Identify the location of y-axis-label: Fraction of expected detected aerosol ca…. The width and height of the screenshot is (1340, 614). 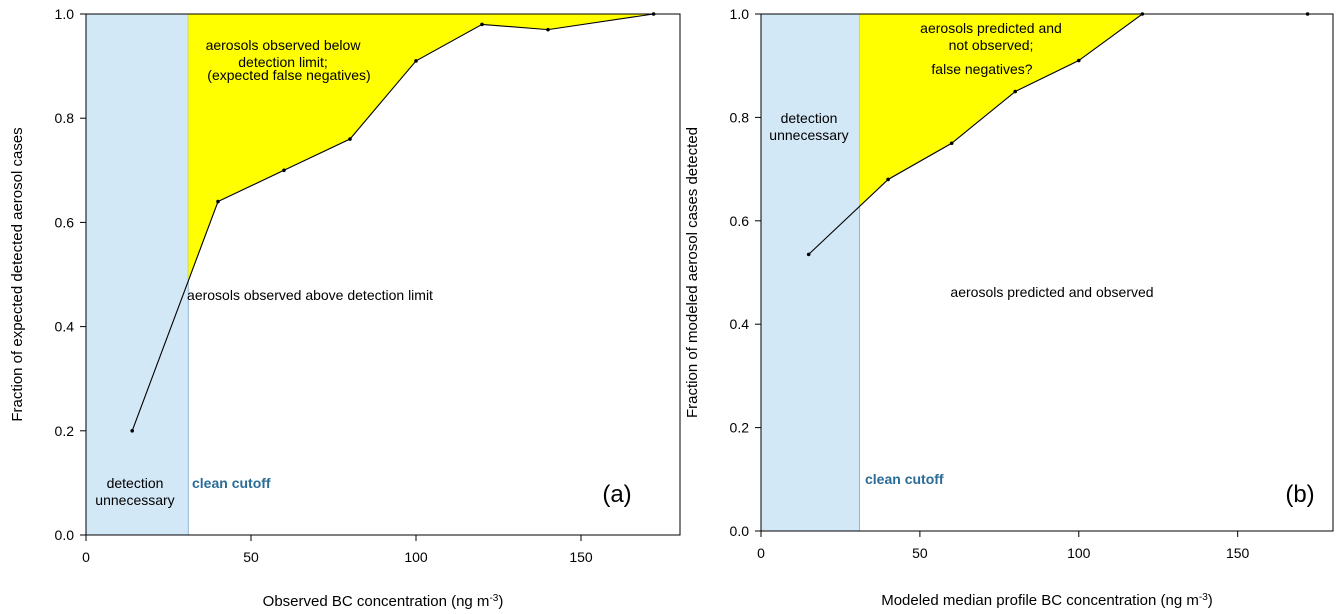
(17, 274).